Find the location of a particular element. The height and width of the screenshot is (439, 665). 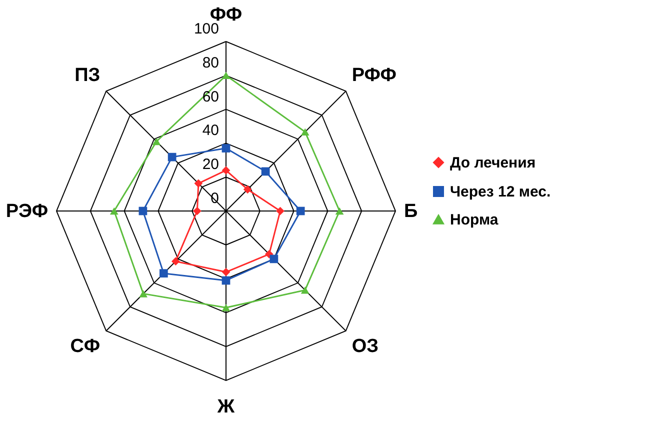

spoke-label: РФФ is located at coordinates (374, 75).